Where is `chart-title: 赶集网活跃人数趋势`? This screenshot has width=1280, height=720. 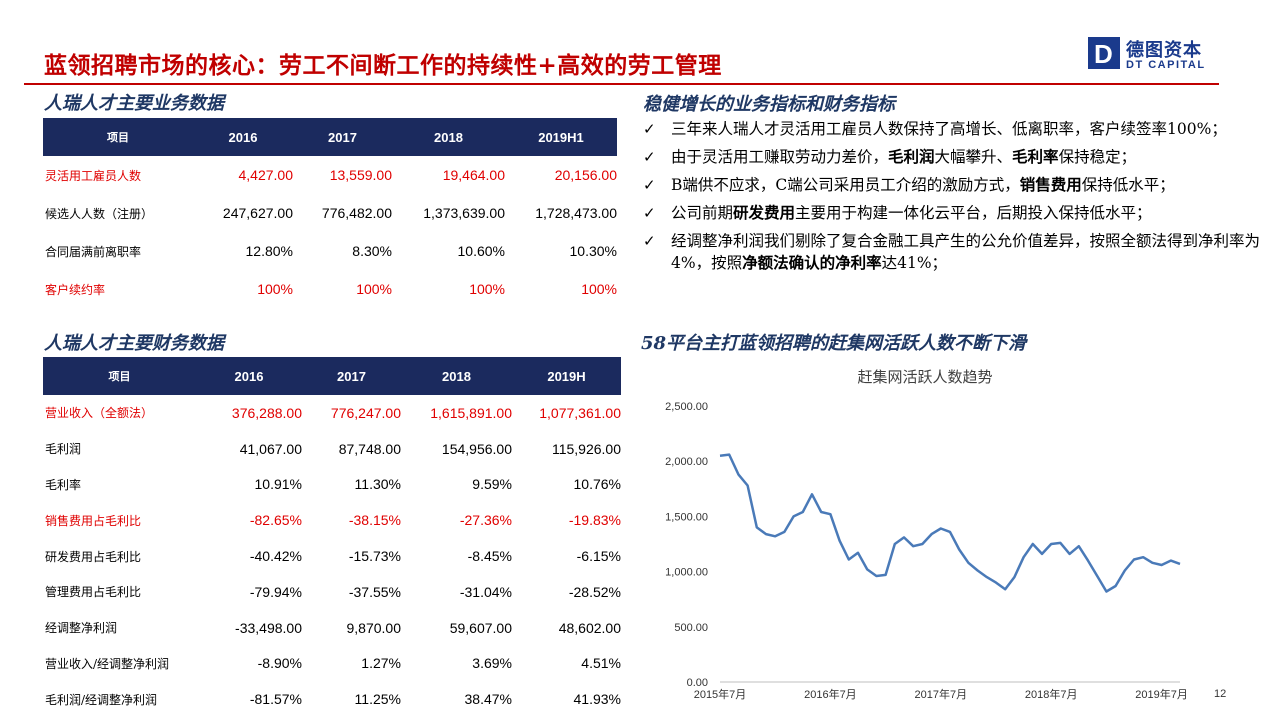 chart-title: 赶集网活跃人数趋势 is located at coordinates (925, 377).